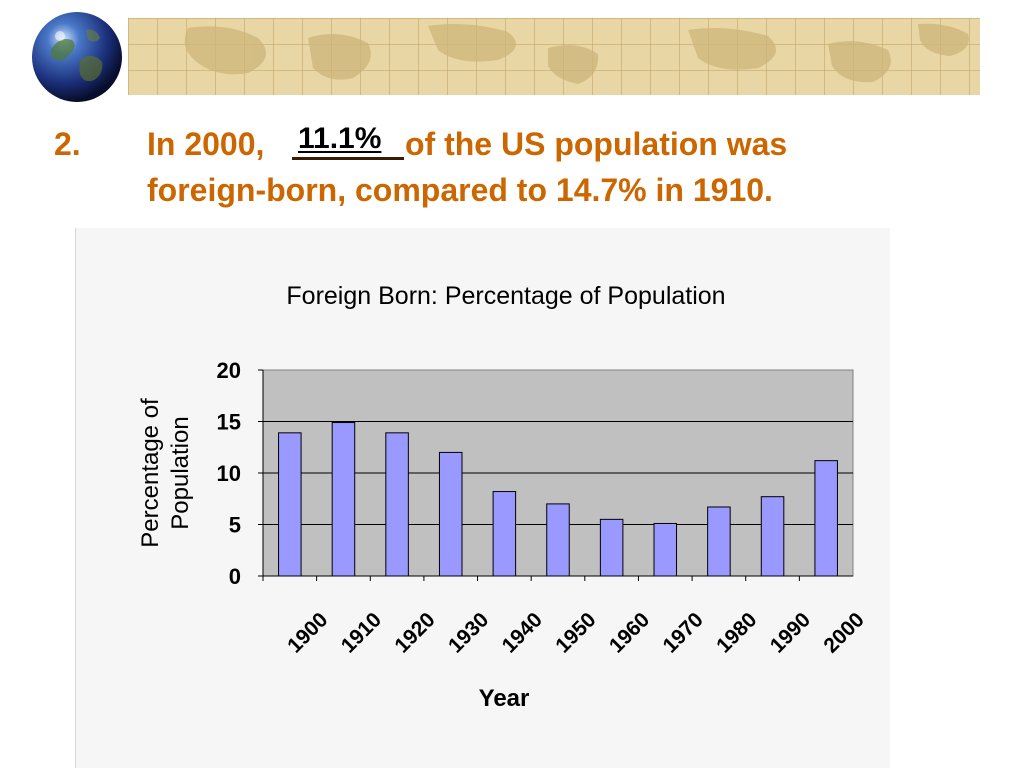  What do you see at coordinates (340, 138) in the screenshot?
I see `answer-value: 11.1%` at bounding box center [340, 138].